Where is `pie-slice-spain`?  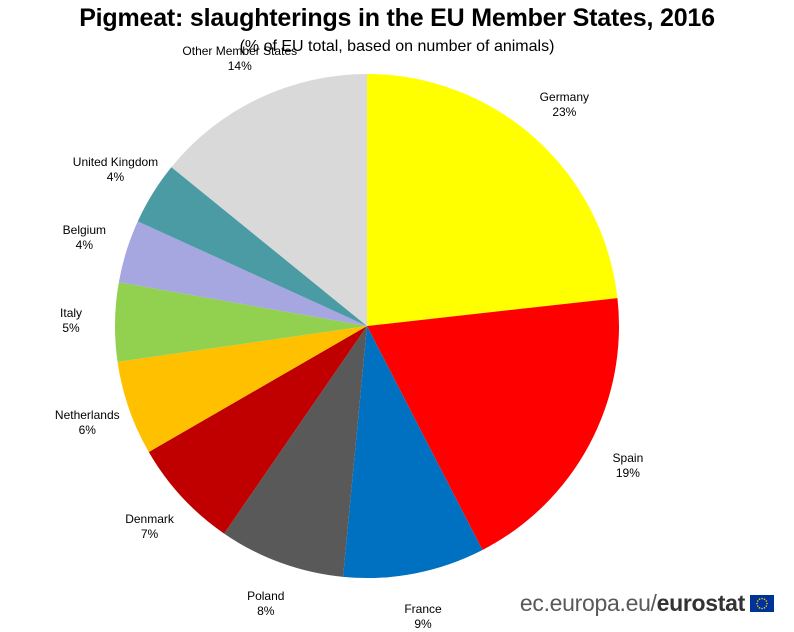 pie-slice-spain is located at coordinates (493, 424).